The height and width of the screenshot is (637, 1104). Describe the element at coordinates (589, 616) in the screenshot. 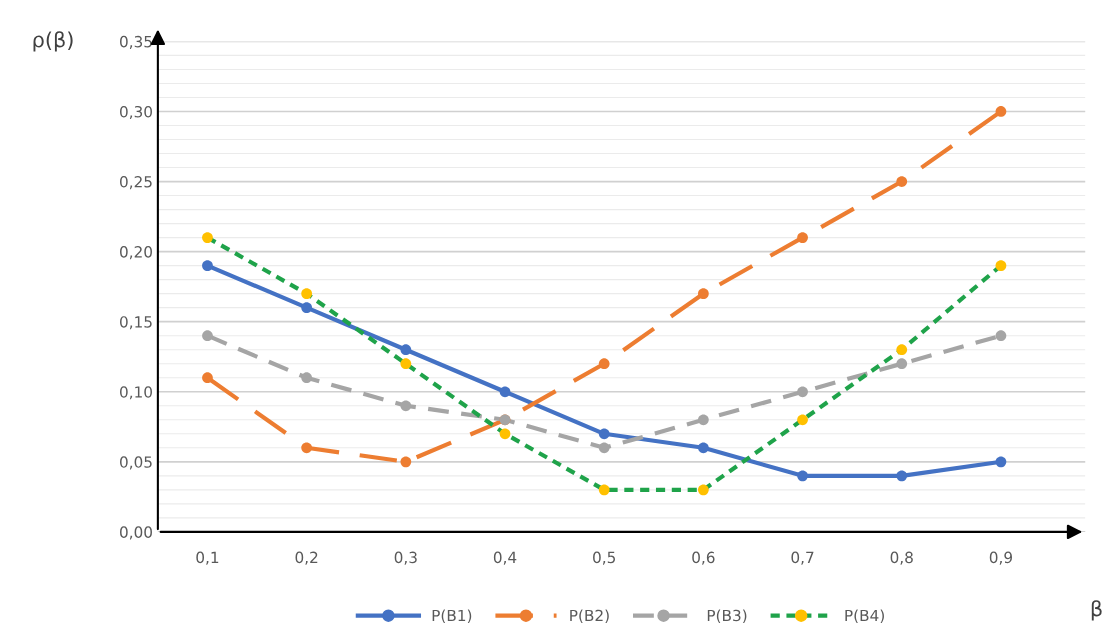

I see `legend-label: P(B2)` at that location.